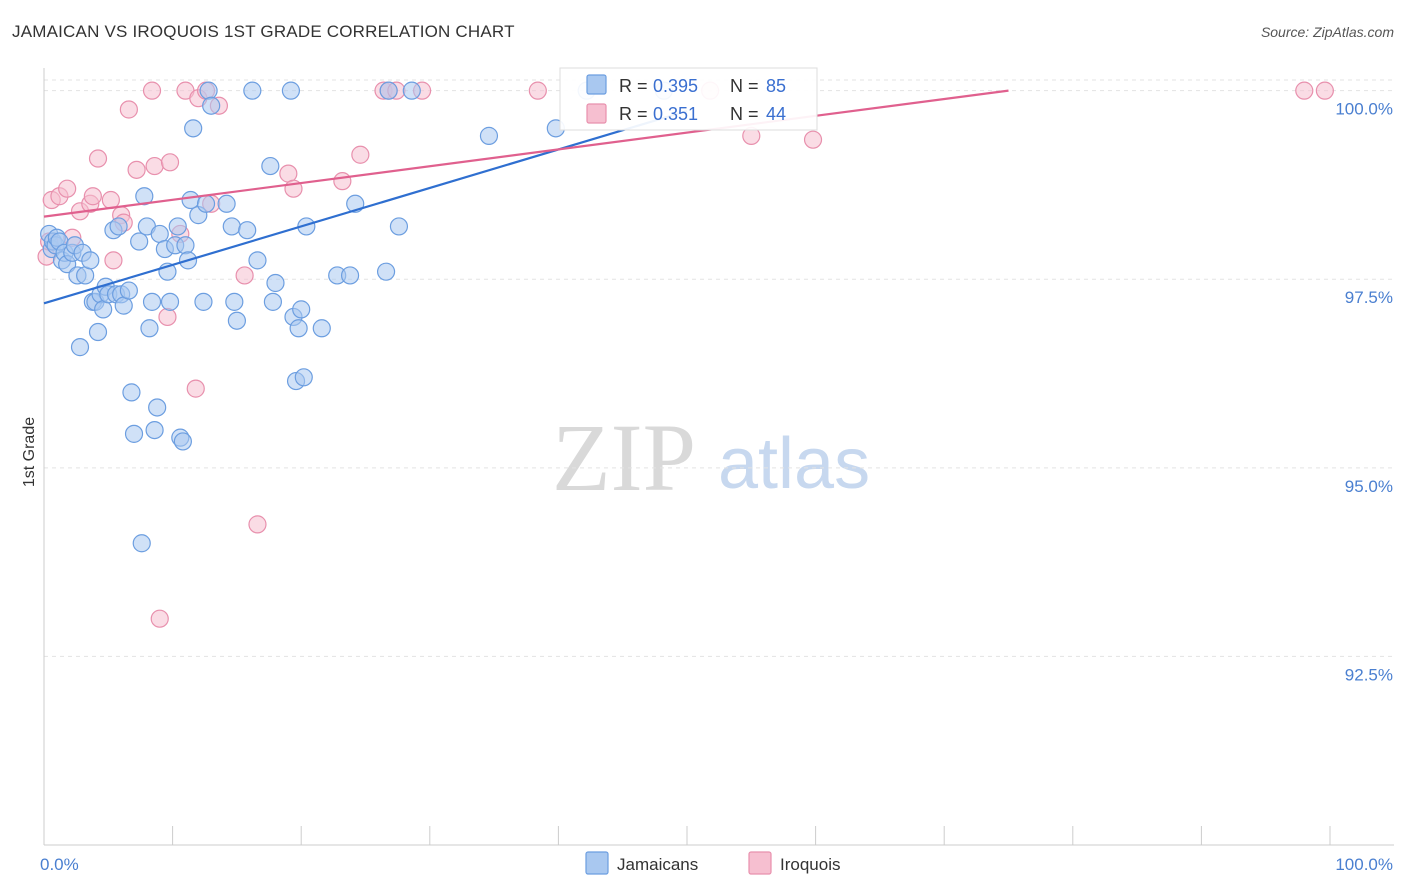  I want to click on watermark-zip: ZIP, so click(624, 457).